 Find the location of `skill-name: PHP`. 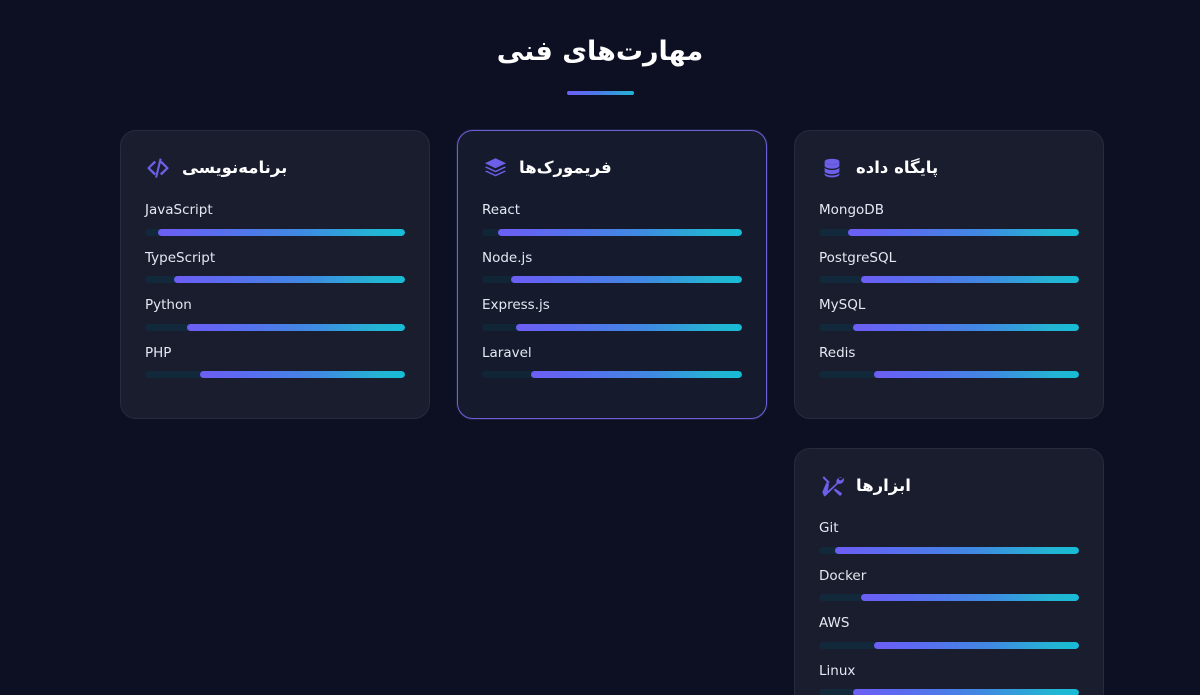

skill-name: PHP is located at coordinates (158, 352).